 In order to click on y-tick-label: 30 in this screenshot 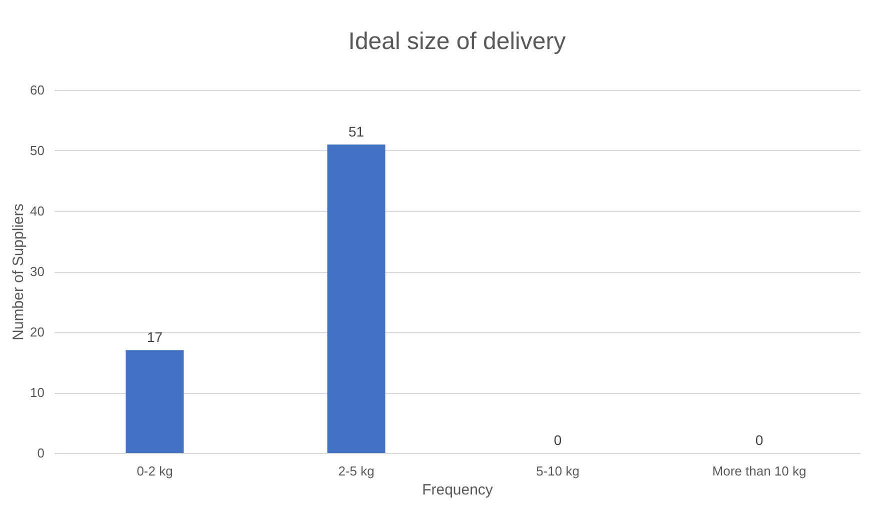, I will do `click(37, 271)`.